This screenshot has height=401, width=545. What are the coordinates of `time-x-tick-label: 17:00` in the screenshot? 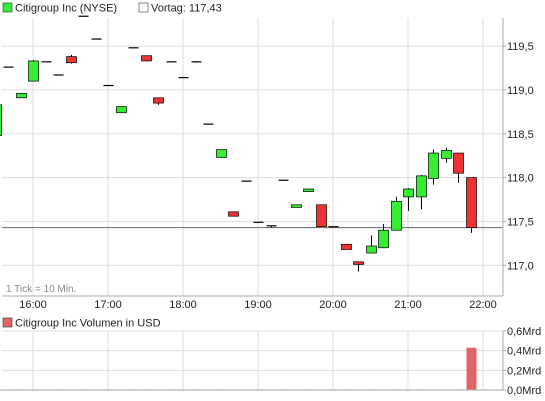 It's located at (108, 305).